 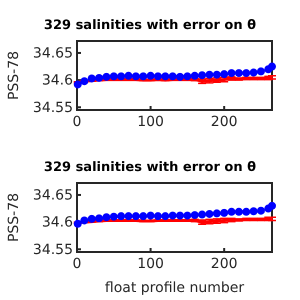 What do you see at coordinates (174, 288) in the screenshot?
I see `x-axis-title: float profile number` at bounding box center [174, 288].